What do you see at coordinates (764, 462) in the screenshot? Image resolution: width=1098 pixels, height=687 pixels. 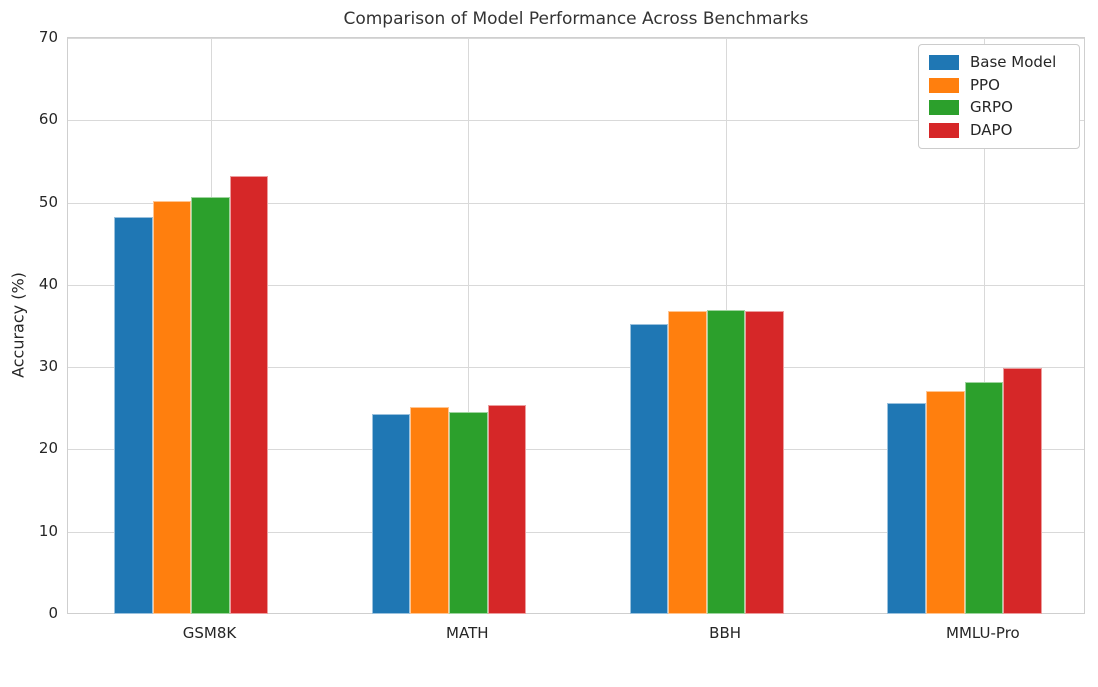 I see `bar-dapo-bbh` at bounding box center [764, 462].